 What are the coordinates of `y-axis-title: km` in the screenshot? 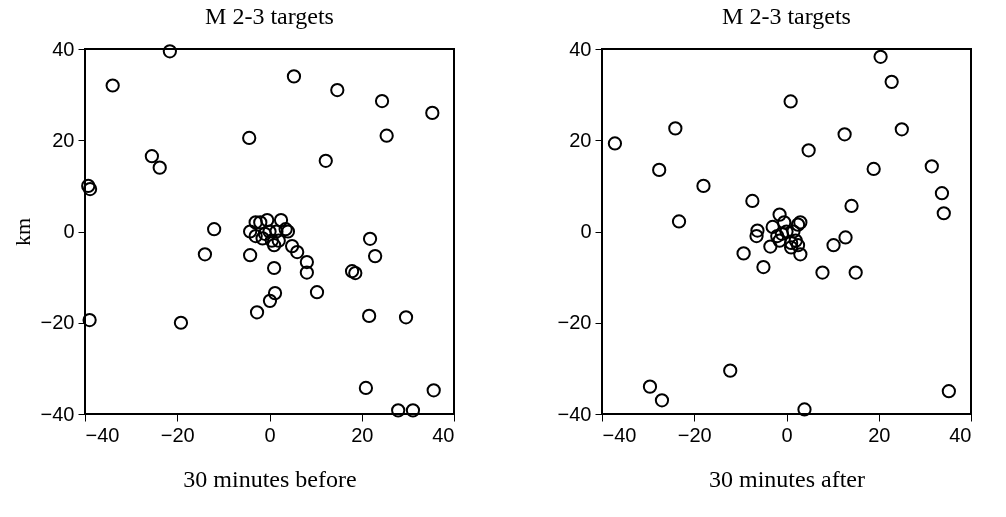 It's located at (22, 232).